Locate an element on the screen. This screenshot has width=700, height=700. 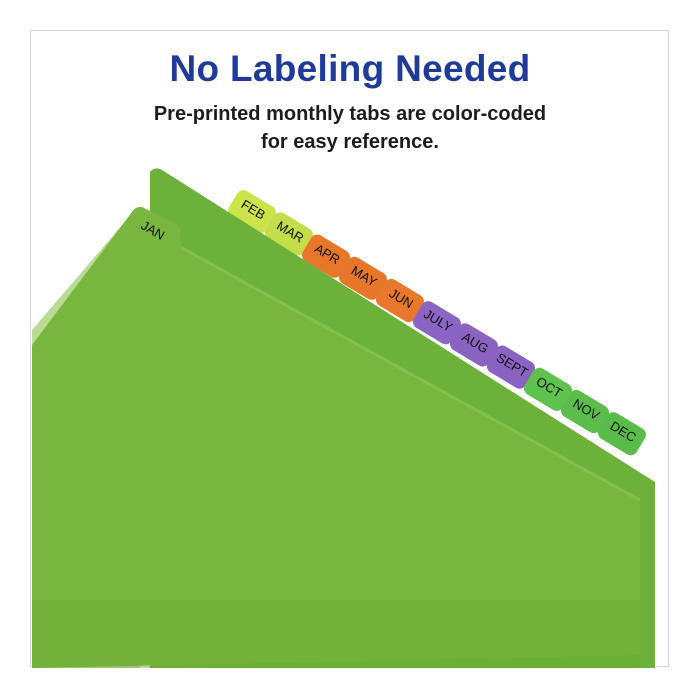
tab-feb: FEB is located at coordinates (251, 212).